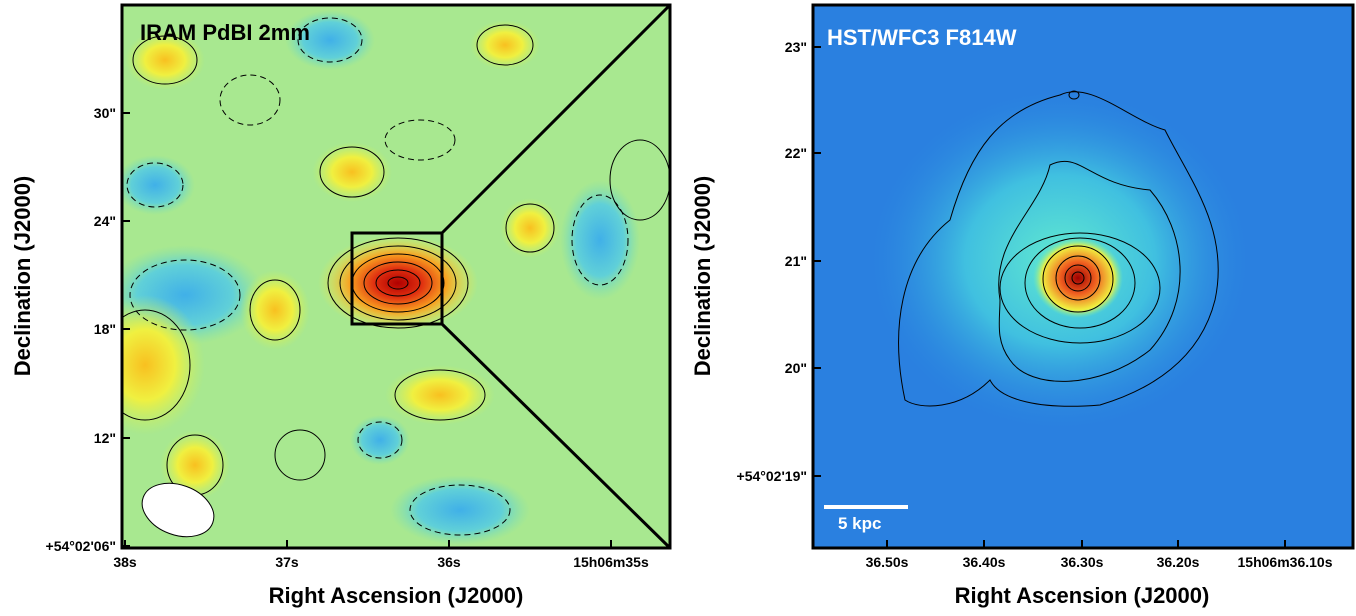 This screenshot has height=616, width=1356. I want to click on y-tick-label: 12", so click(105, 438).